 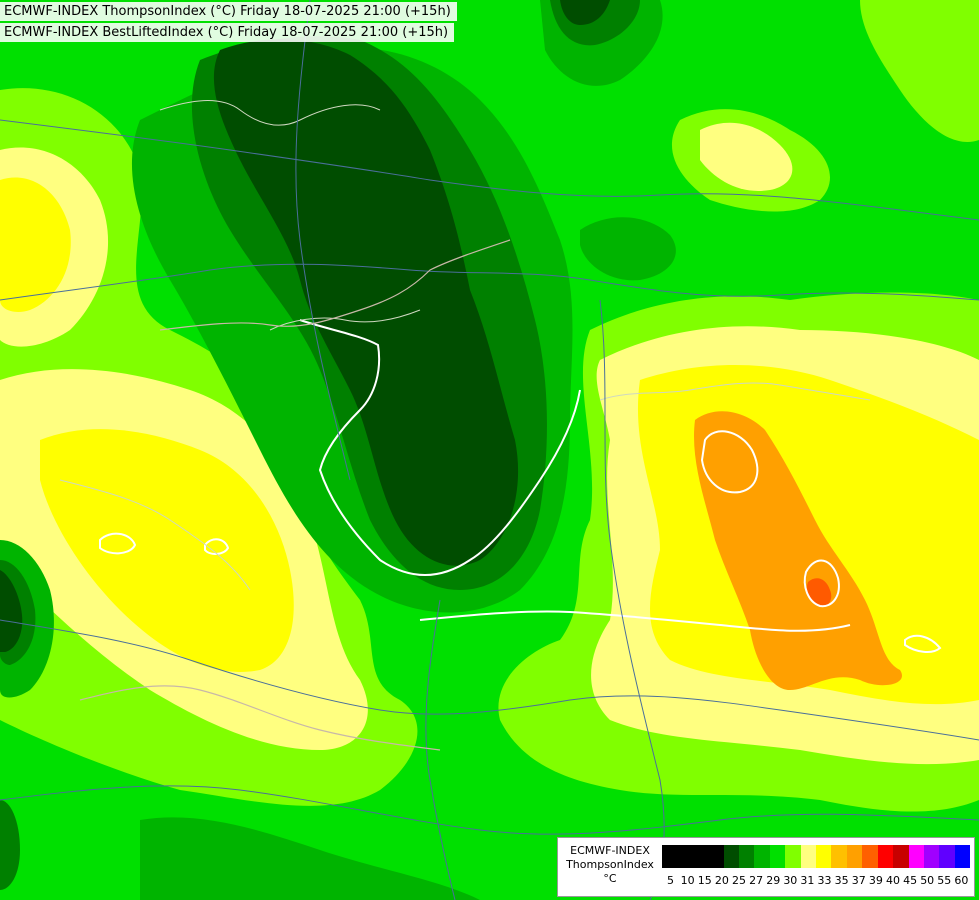 What do you see at coordinates (798, 550) in the screenshot?
I see `orange-region-east` at bounding box center [798, 550].